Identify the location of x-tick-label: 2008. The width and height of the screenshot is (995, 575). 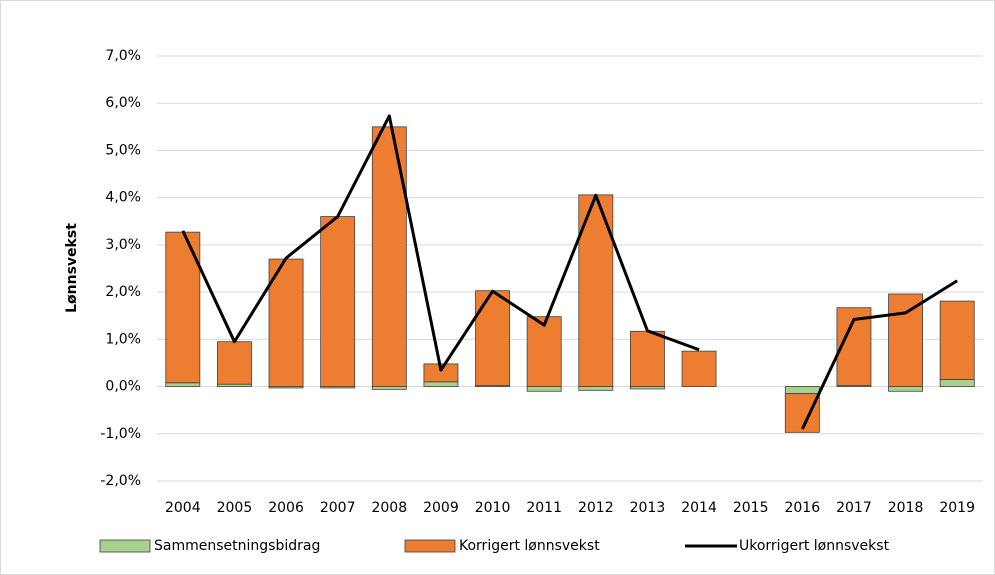
(389, 508).